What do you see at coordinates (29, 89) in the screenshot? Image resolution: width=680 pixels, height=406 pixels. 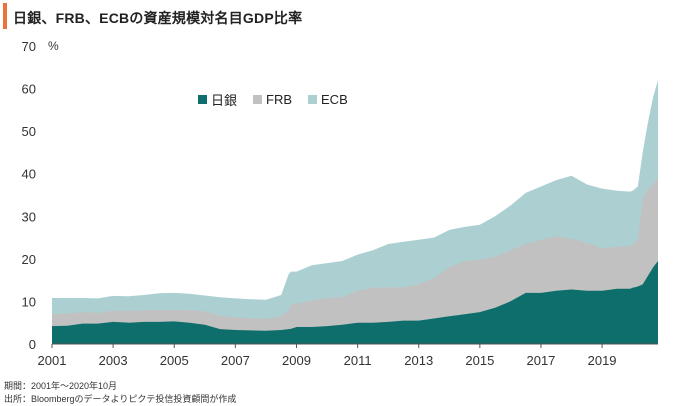 I see `y-tick-label: 60` at bounding box center [29, 89].